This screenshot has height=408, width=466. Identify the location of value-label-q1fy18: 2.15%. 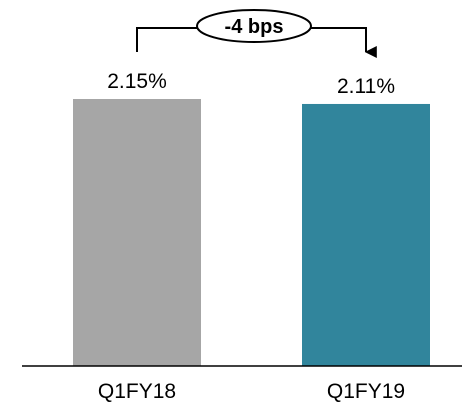
(137, 81).